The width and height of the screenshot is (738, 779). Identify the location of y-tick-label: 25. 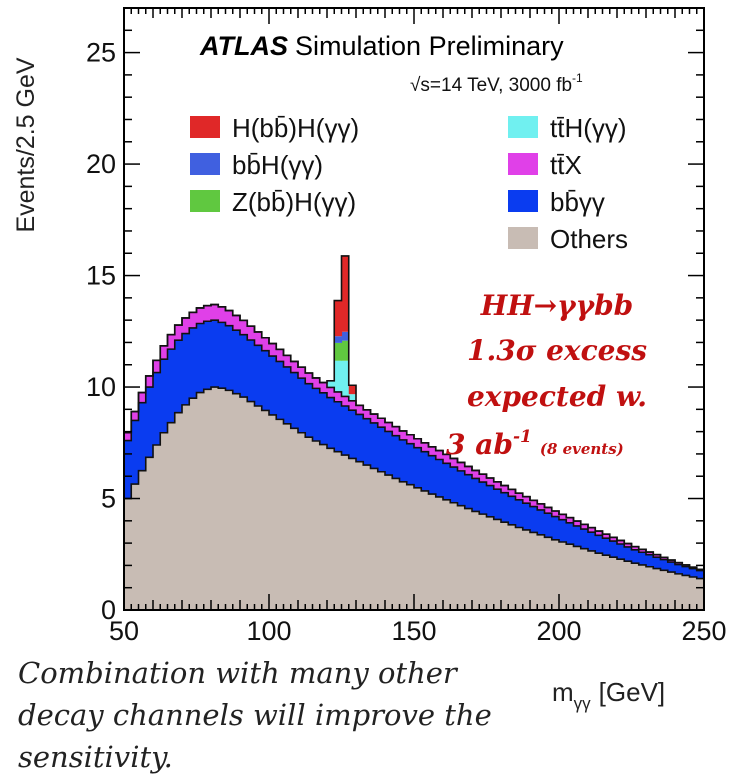
(101, 53).